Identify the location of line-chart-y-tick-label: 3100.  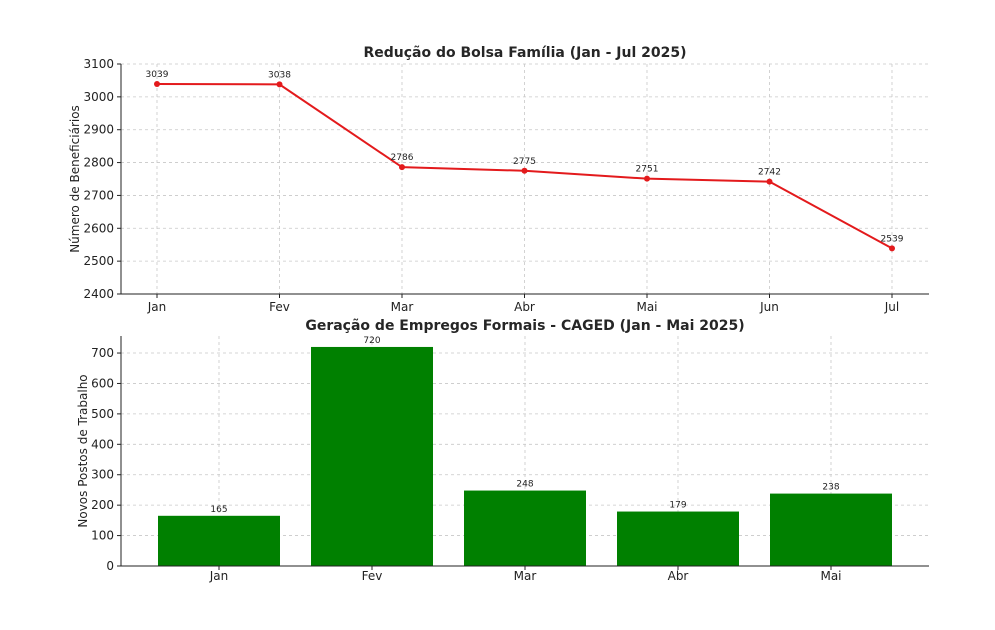
(98, 64).